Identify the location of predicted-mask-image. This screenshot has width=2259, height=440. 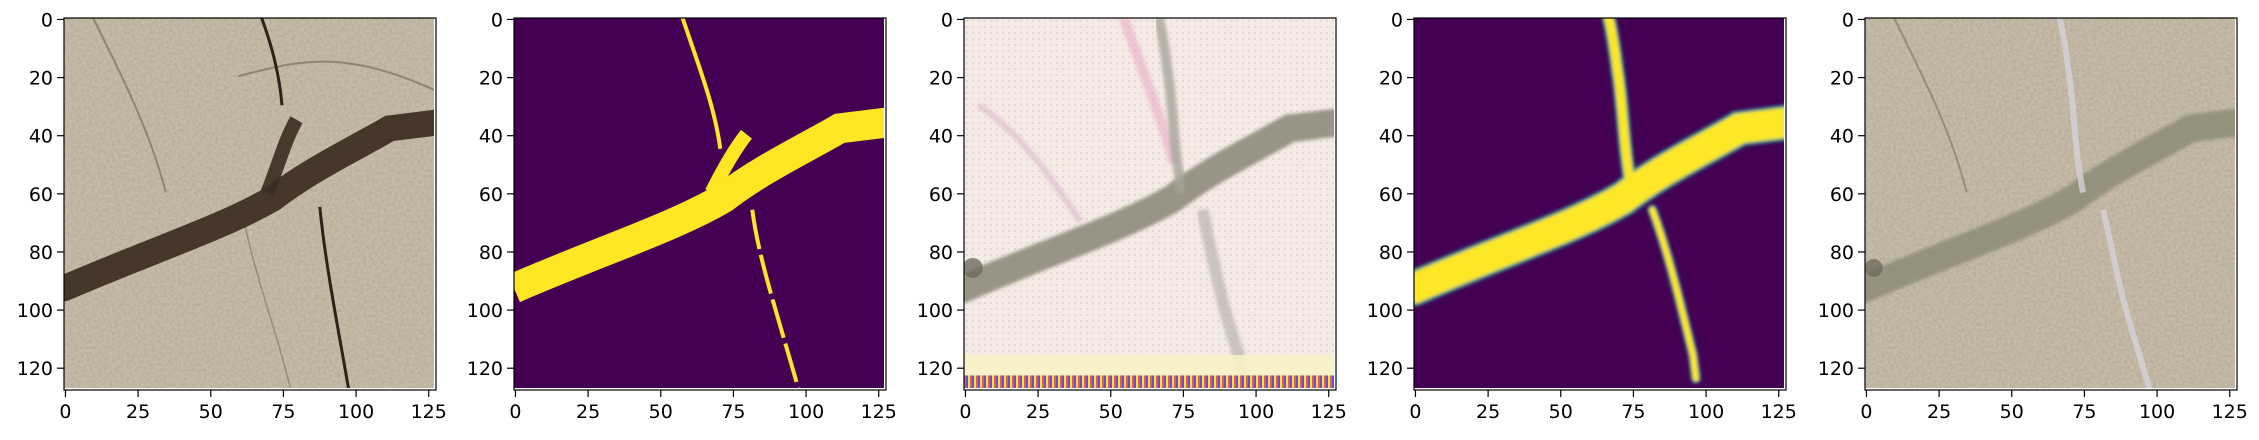
(1599, 203).